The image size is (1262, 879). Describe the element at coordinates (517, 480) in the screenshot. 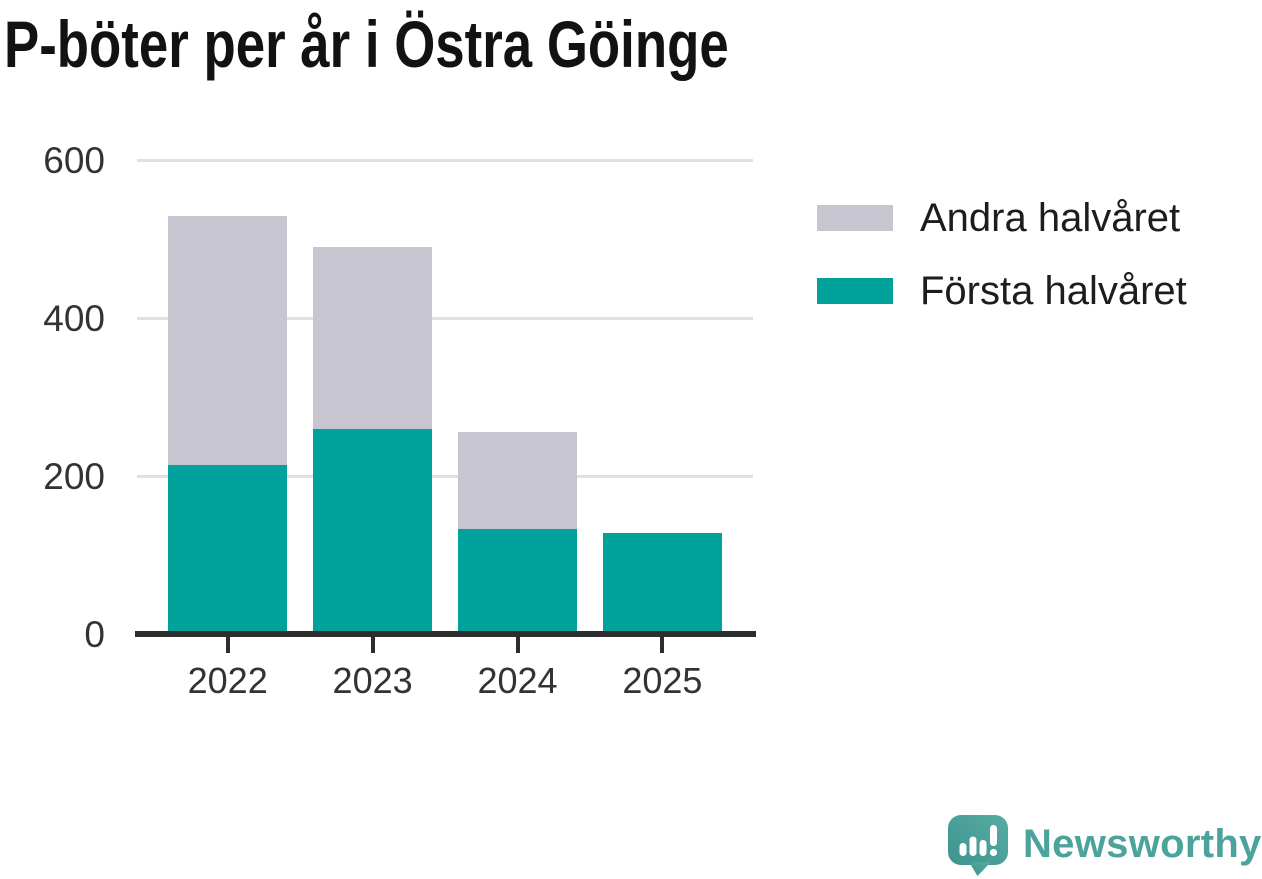

I see `bar-2024-second-half` at that location.